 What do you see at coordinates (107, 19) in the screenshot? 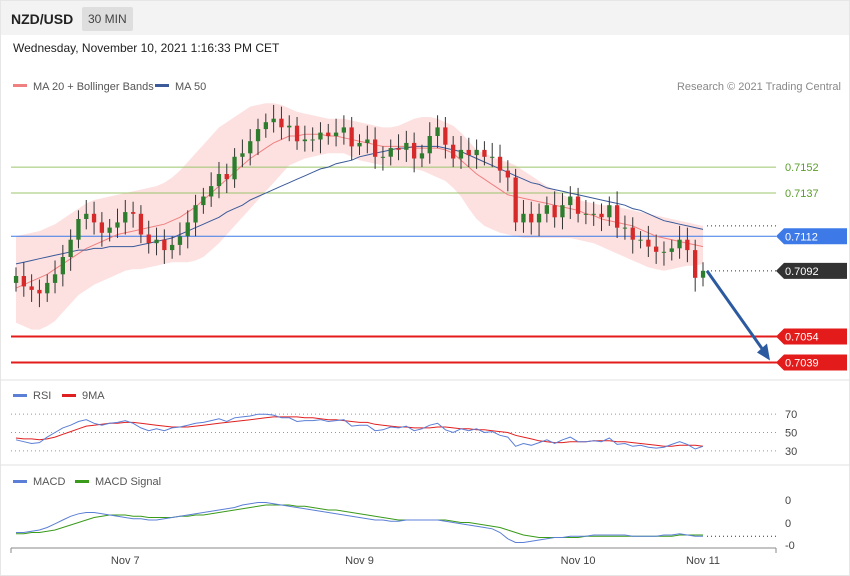
I see `timeframe-button: 30 MIN` at bounding box center [107, 19].